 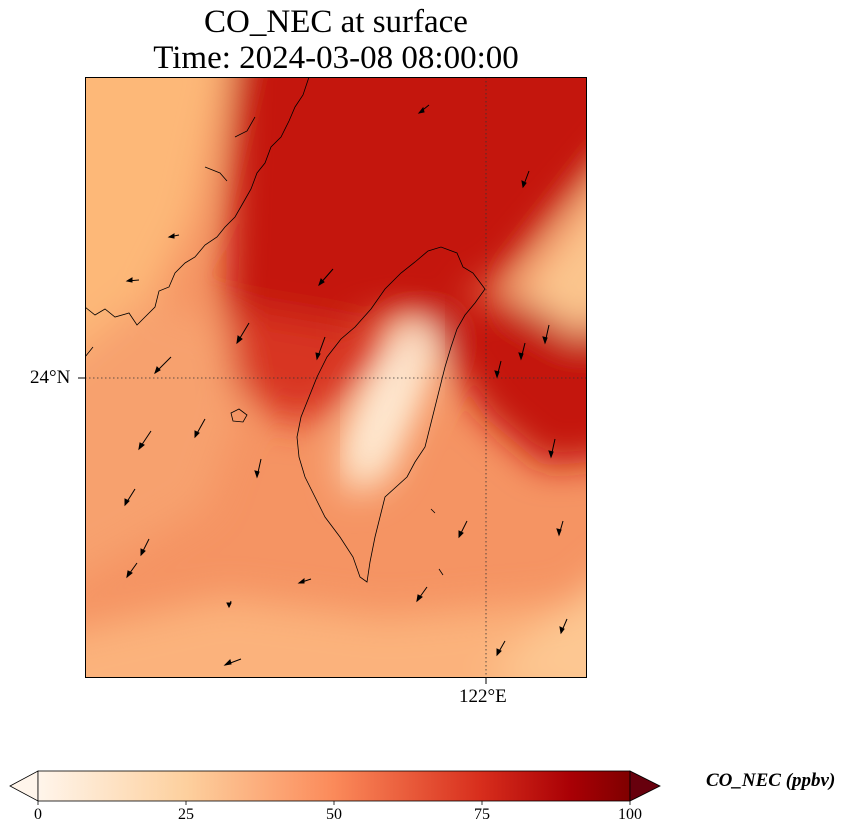 I want to click on high-concentration-mid, so click(x=315, y=367).